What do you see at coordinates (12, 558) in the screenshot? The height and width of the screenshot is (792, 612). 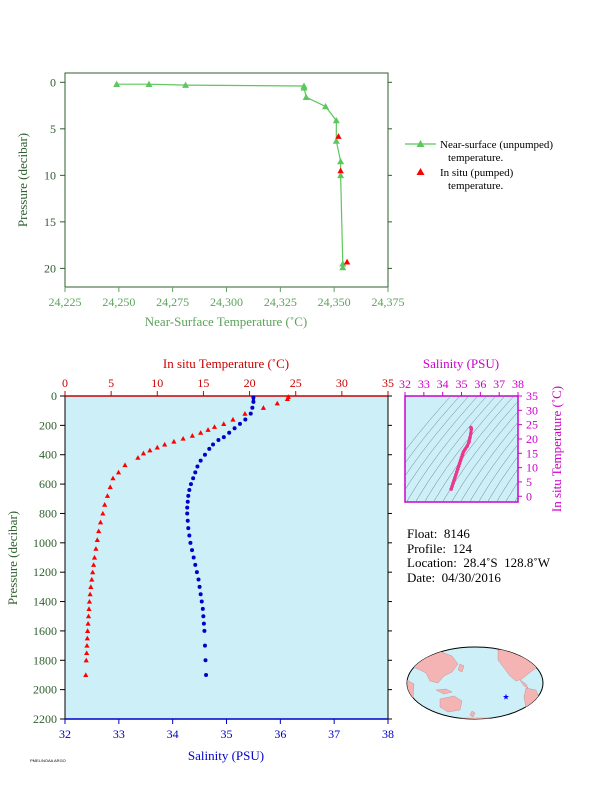 I see `chart2-pressure-axis-label: Pressure (decibar)` at bounding box center [12, 558].